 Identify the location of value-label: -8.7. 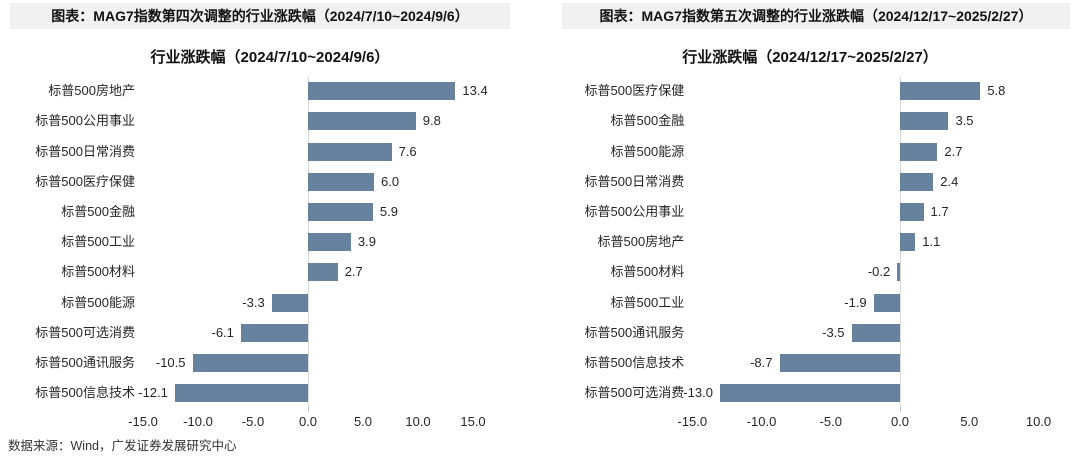
(761, 362).